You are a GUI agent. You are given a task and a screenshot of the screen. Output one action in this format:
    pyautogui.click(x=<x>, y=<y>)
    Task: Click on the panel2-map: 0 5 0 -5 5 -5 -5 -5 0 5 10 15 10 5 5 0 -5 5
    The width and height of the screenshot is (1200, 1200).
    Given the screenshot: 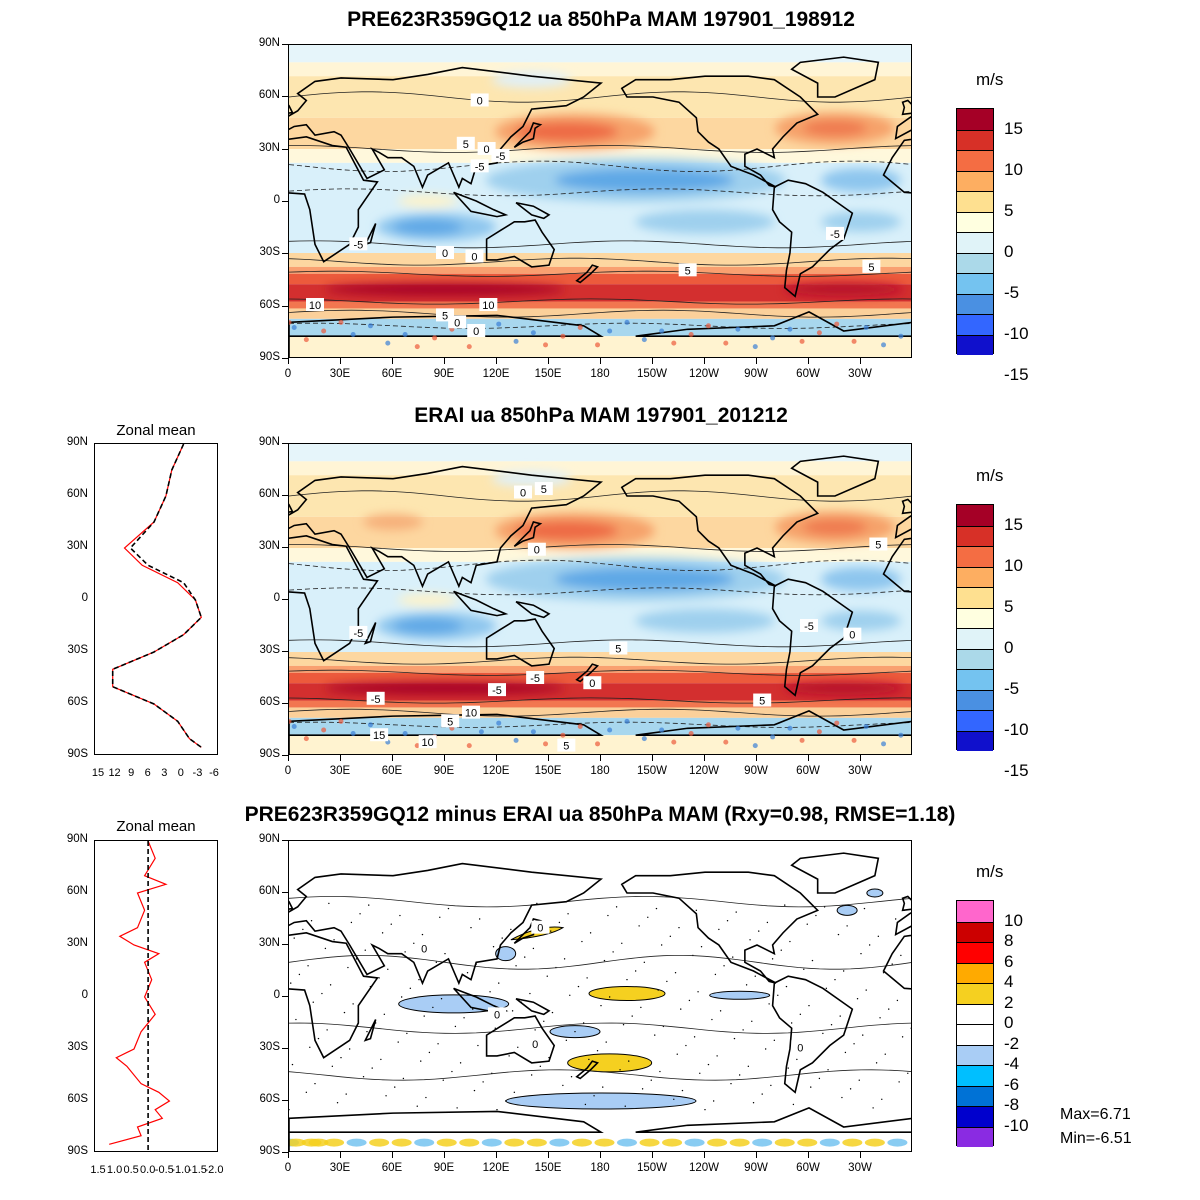 What is the action you would take?
    pyautogui.click(x=600, y=599)
    